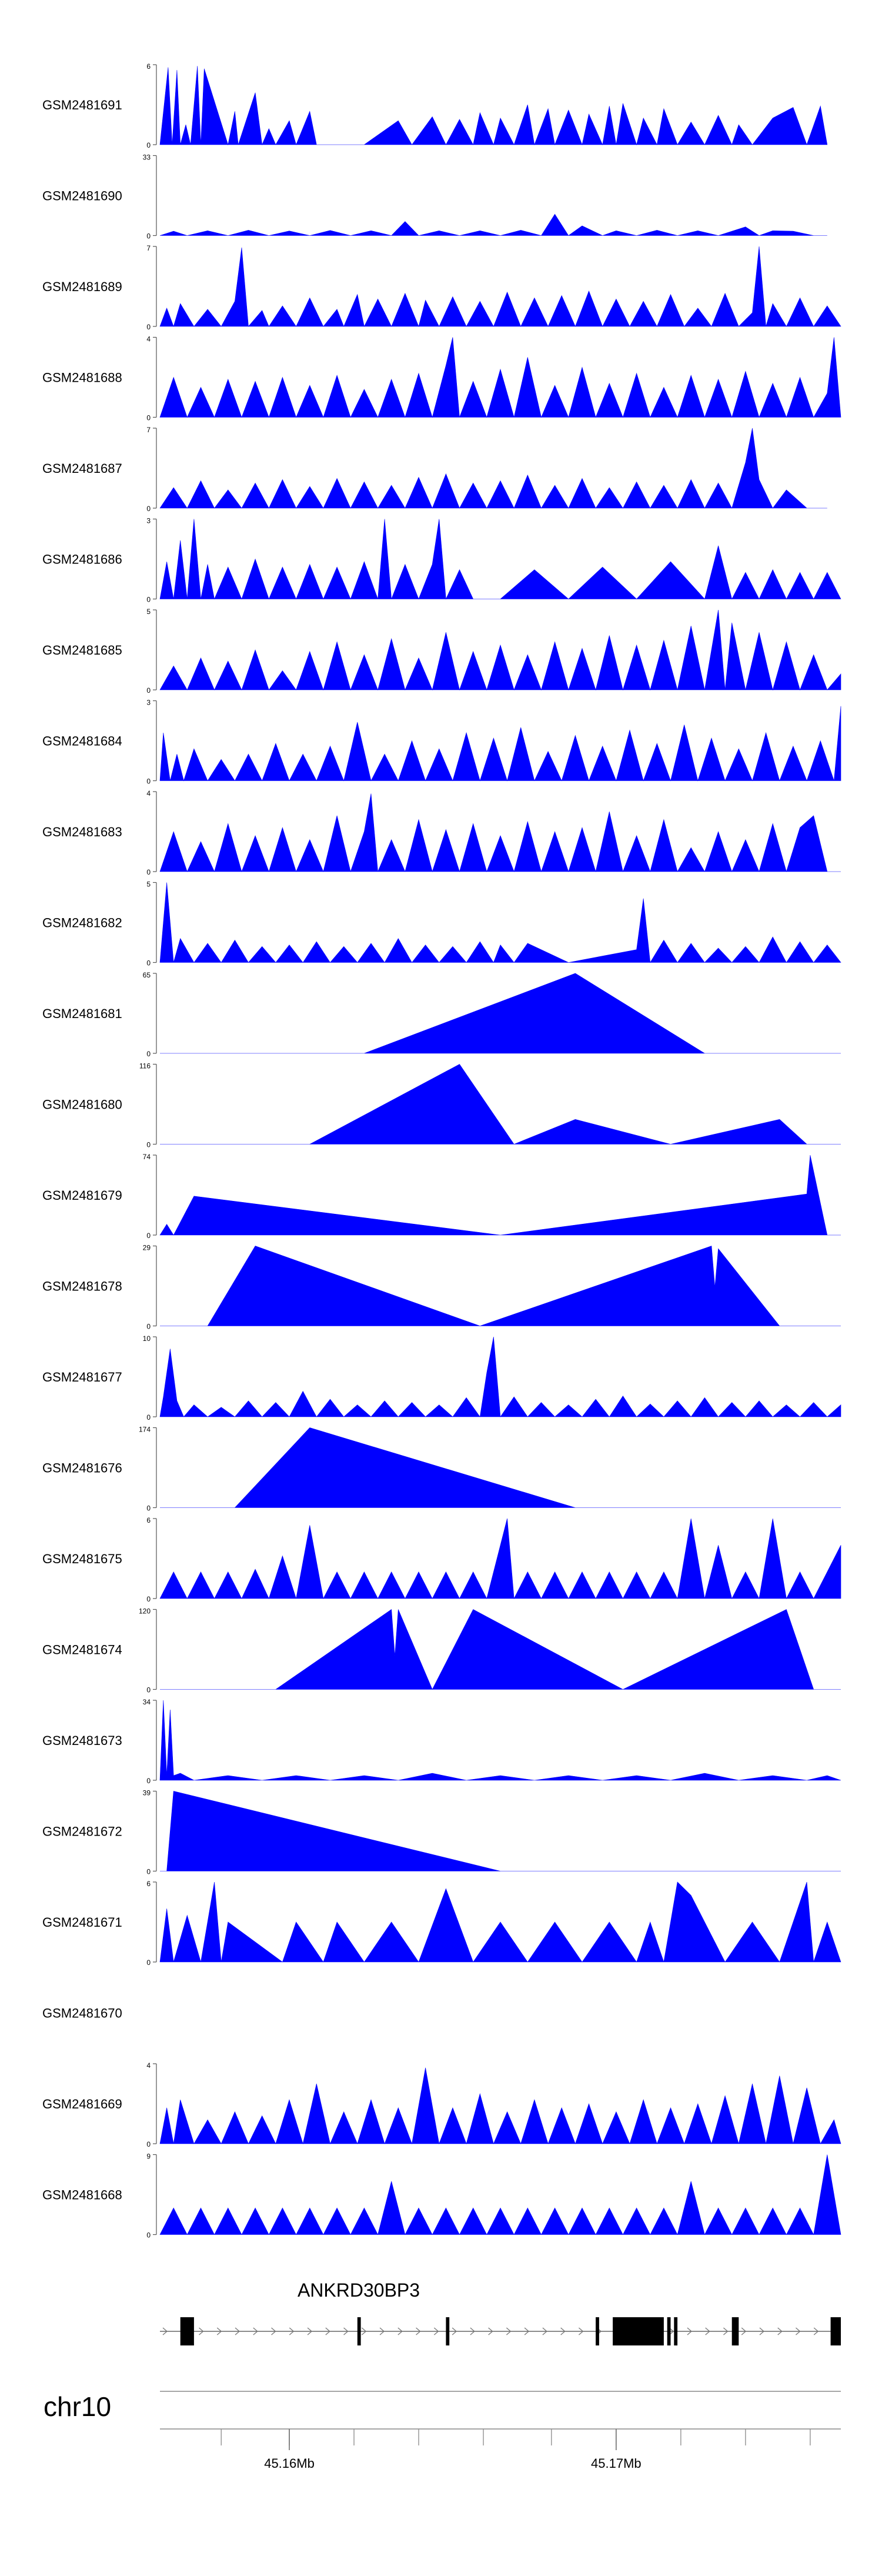  What do you see at coordinates (82, 1558) in the screenshot?
I see `track-label: GSM2481675` at bounding box center [82, 1558].